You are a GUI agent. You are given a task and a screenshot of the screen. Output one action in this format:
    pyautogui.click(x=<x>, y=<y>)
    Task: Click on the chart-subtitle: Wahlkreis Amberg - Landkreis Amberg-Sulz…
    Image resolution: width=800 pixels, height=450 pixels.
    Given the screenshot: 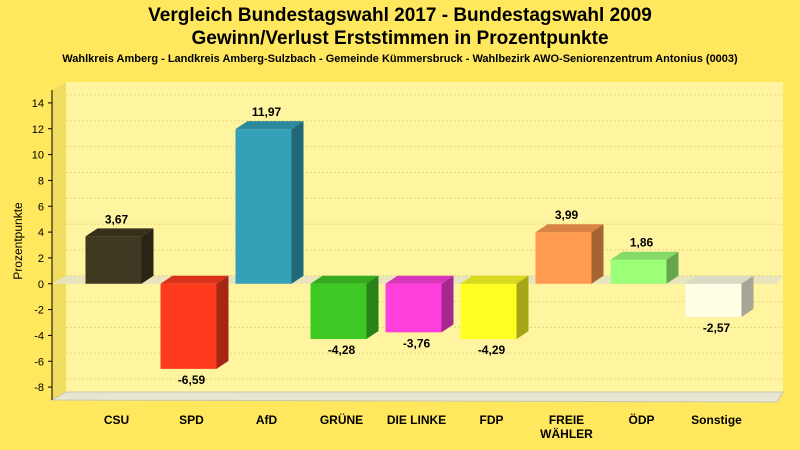 What is the action you would take?
    pyautogui.click(x=400, y=59)
    